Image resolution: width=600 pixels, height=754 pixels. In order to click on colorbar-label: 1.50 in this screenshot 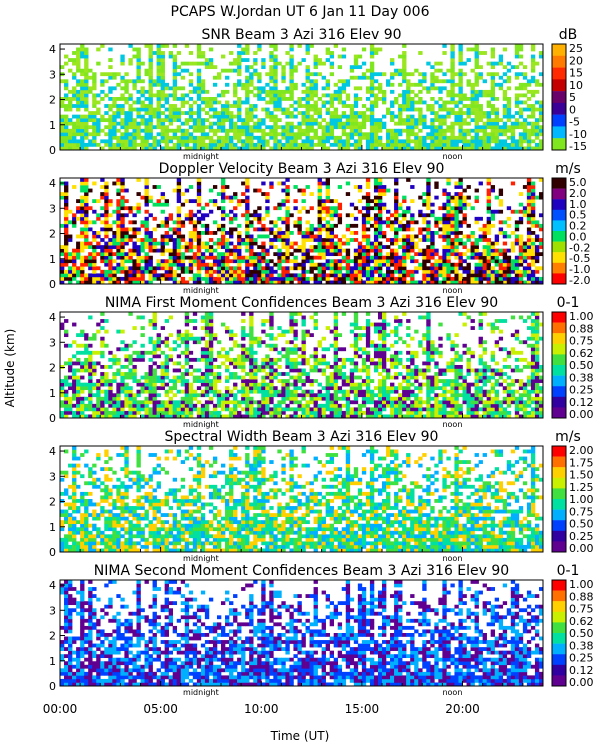, I will do `click(581, 475)`.